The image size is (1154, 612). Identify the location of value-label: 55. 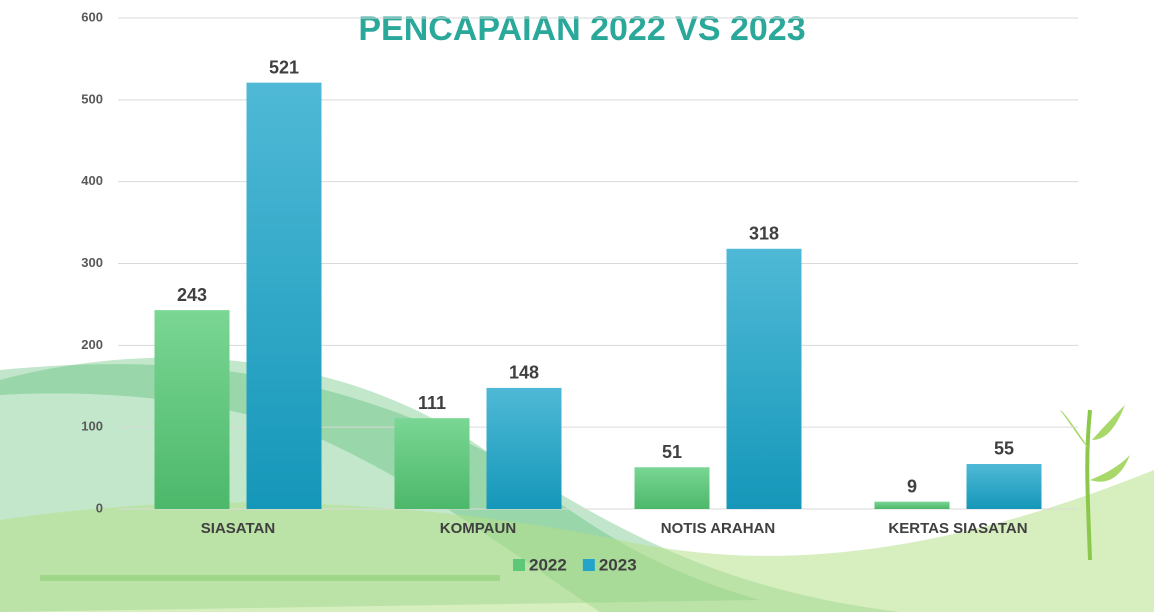
(1004, 449).